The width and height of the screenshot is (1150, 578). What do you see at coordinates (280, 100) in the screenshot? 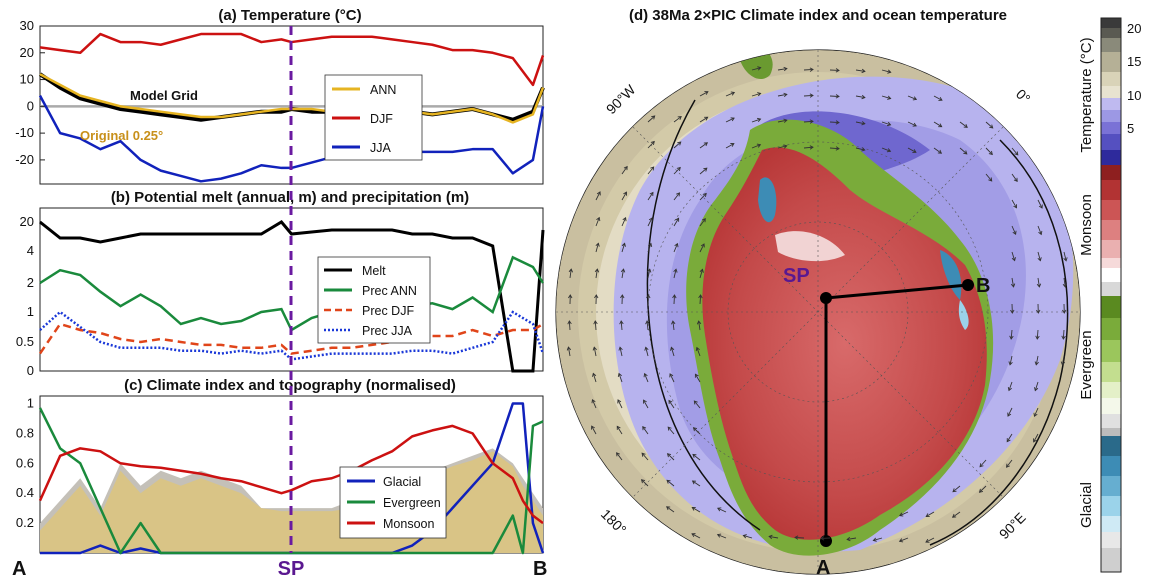
I see `panel-a-plot: -20 -10 0 10 20 30` at bounding box center [280, 100].